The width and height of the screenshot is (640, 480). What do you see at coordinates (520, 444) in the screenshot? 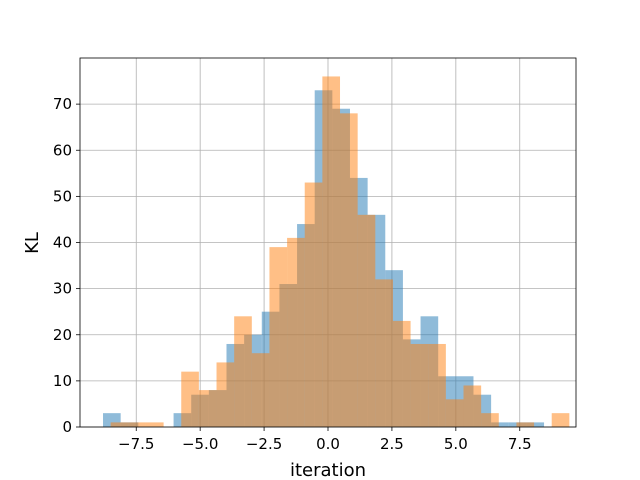
I see `x-tick-label-6: 7.5` at bounding box center [520, 444].